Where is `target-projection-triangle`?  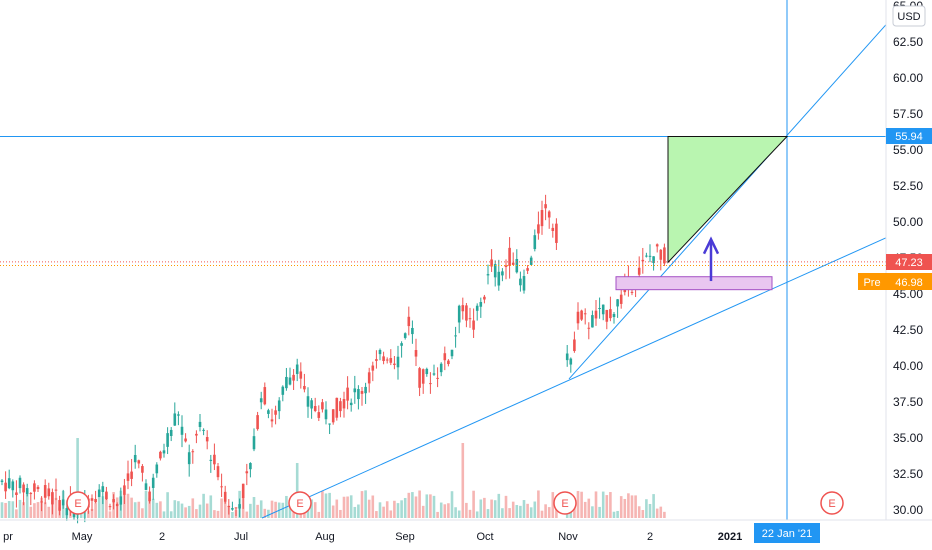 target-projection-triangle is located at coordinates (728, 199).